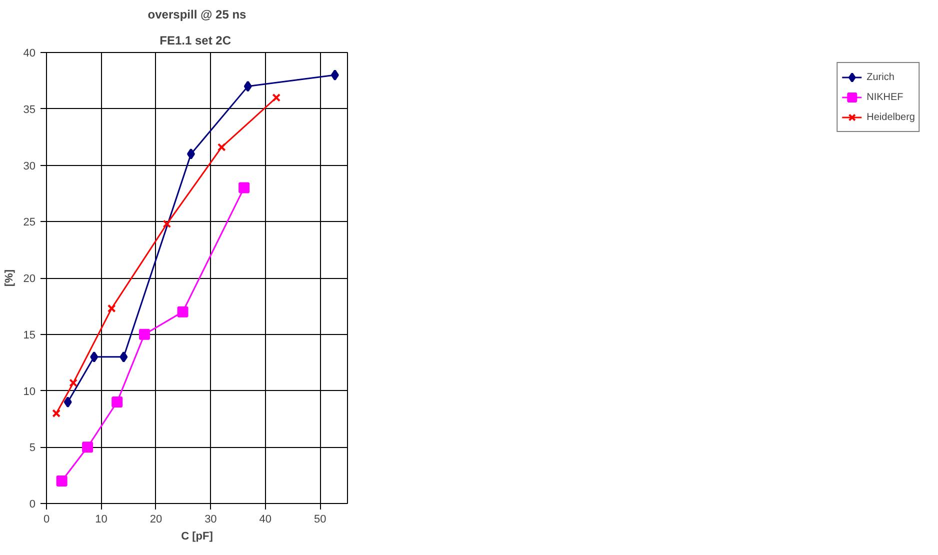 The width and height of the screenshot is (938, 555). Describe the element at coordinates (32, 504) in the screenshot. I see `y-tick-label: 0` at that location.